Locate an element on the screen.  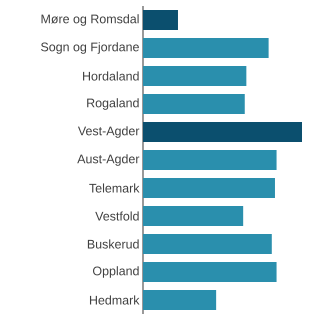
y-tick-label: Buskerud is located at coordinates (113, 244).